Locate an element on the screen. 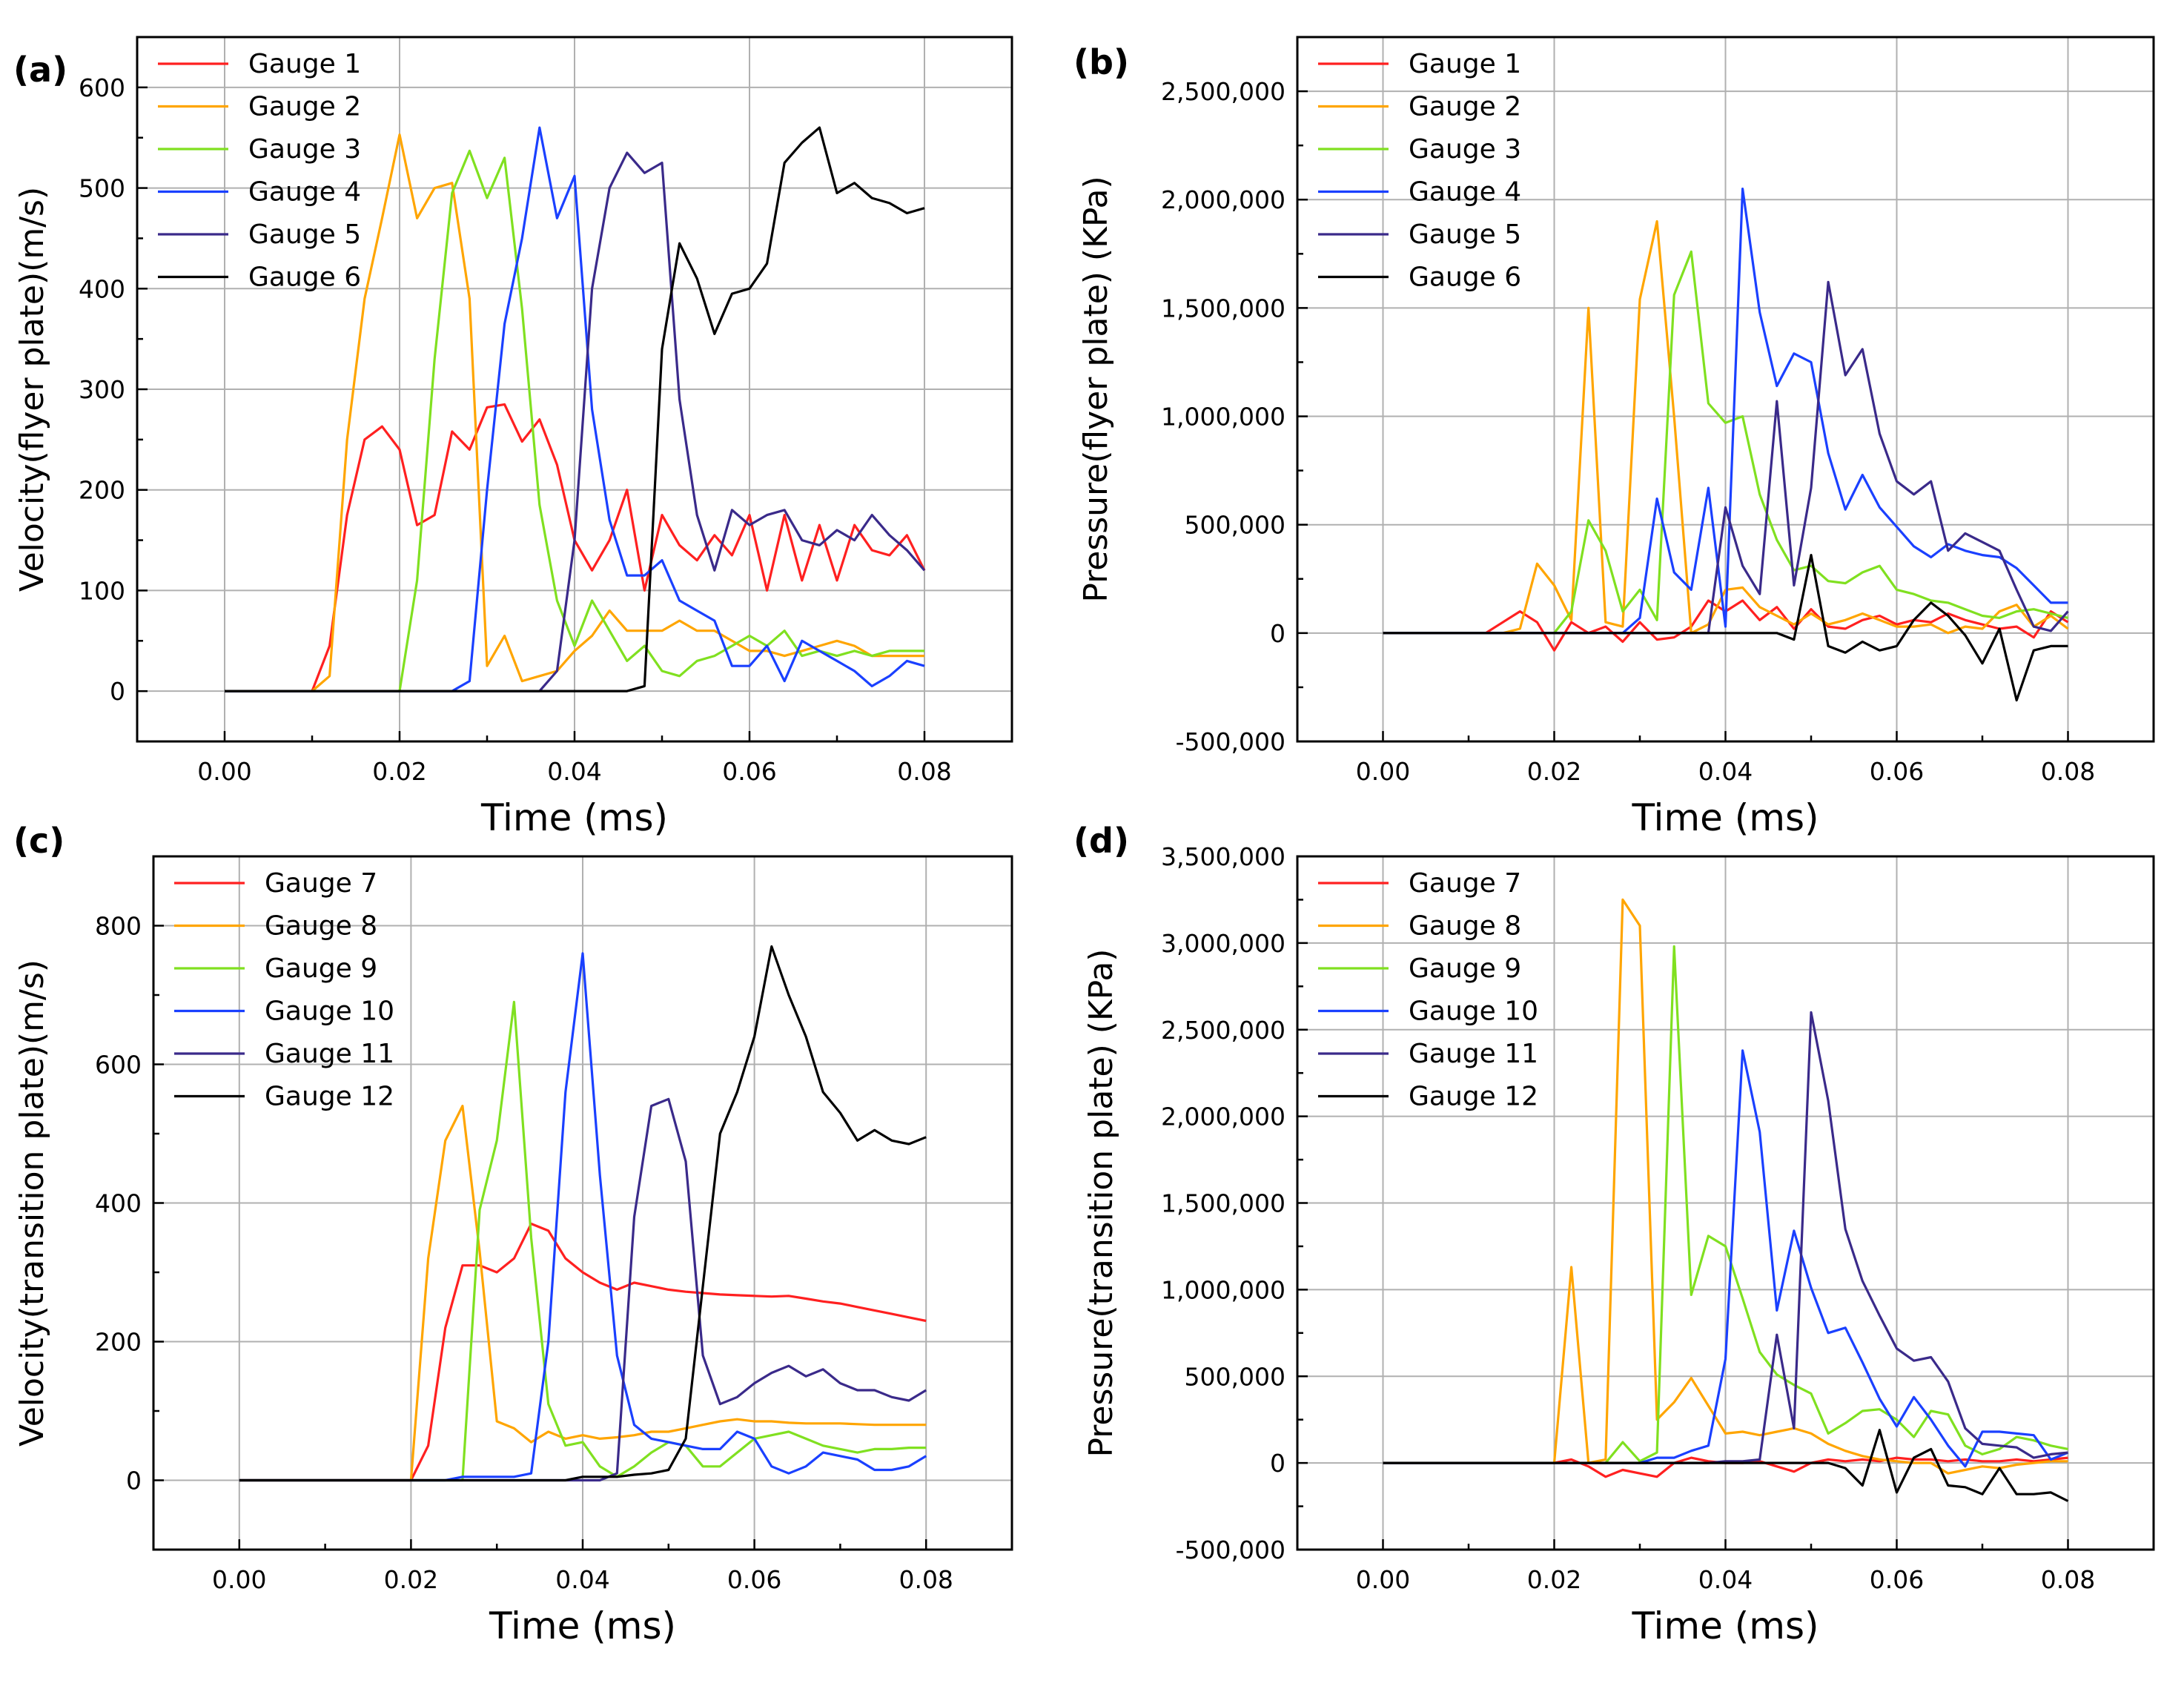 The width and height of the screenshot is (2184, 1689). y-tick-label: 3,000,000 is located at coordinates (1223, 943).